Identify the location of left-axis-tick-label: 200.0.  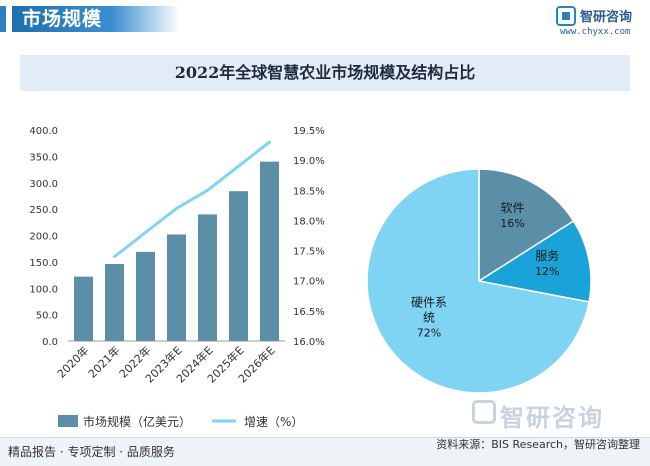
(43, 237).